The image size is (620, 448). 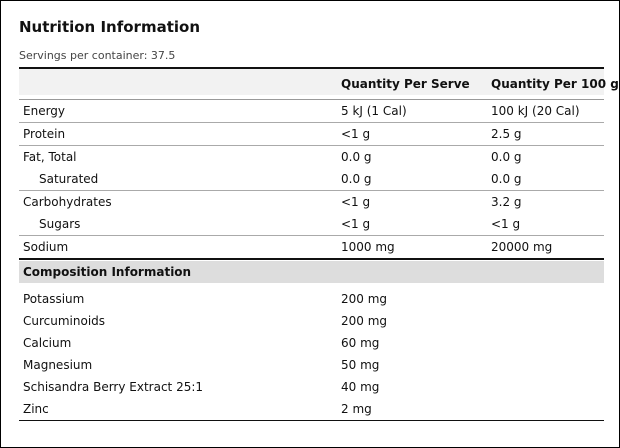 What do you see at coordinates (522, 247) in the screenshot?
I see `nutrient-per-100g: 20000 mg` at bounding box center [522, 247].